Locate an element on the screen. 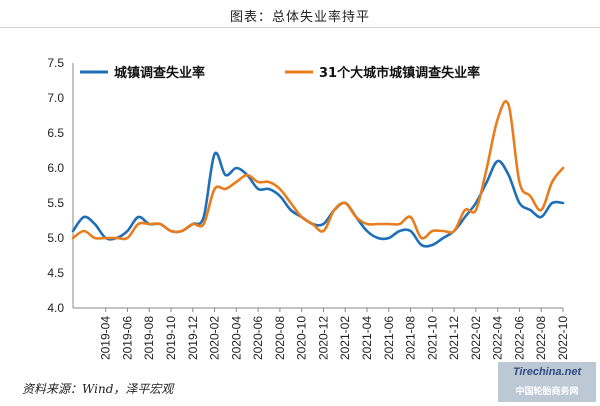 This screenshot has width=600, height=406. x-tick-label: 2021-02 is located at coordinates (345, 338).